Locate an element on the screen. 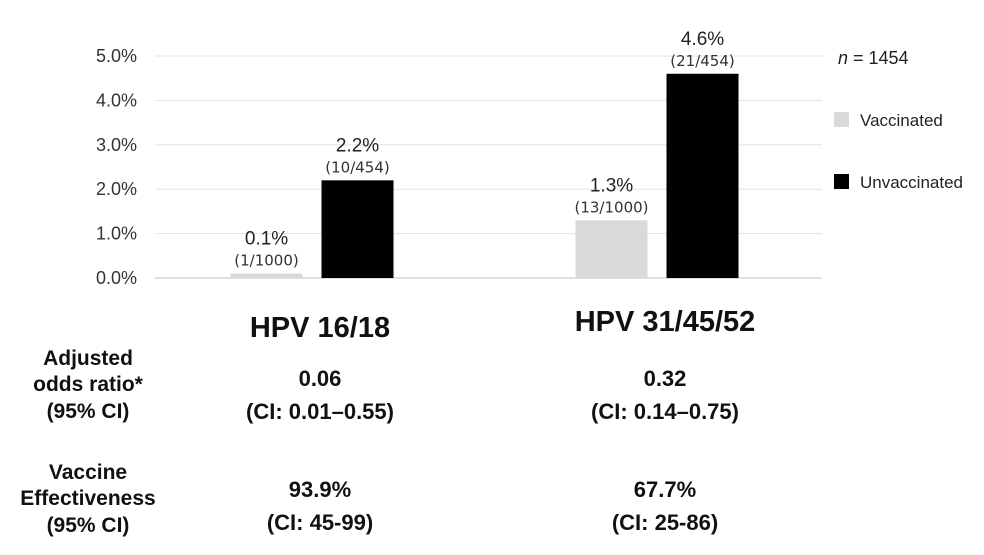 The image size is (984, 555). data-label-percent: 1.3% is located at coordinates (611, 185).